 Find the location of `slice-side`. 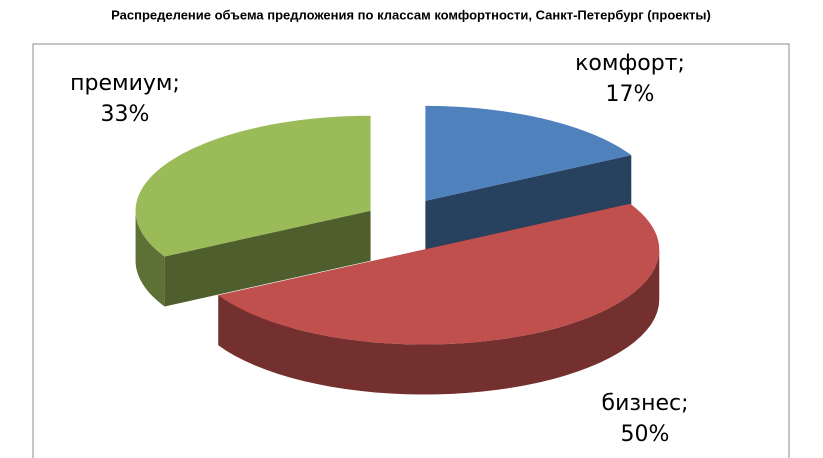

slice-side is located at coordinates (150, 258).